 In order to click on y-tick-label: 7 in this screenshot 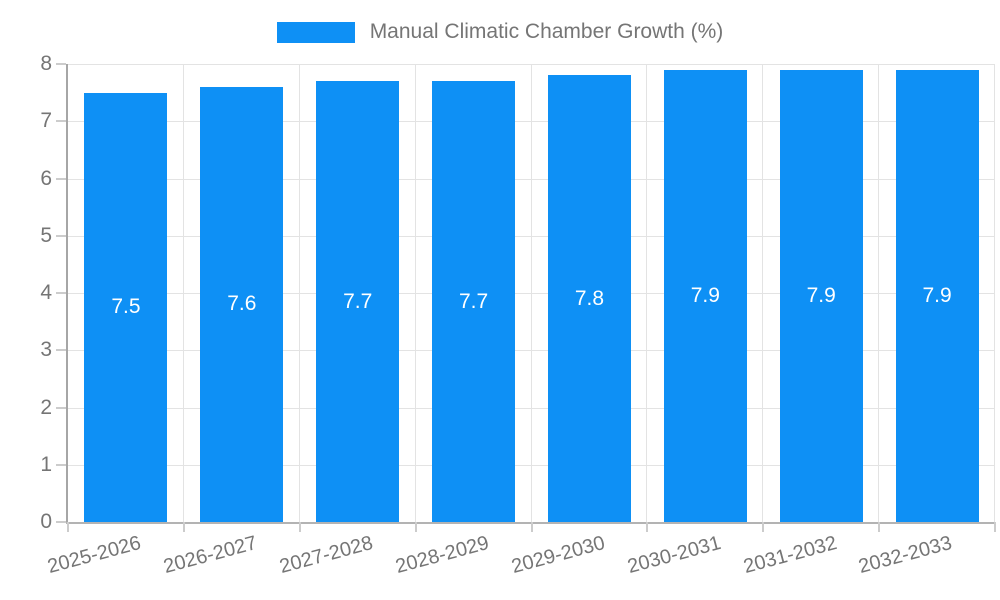, I will do `click(46, 121)`.